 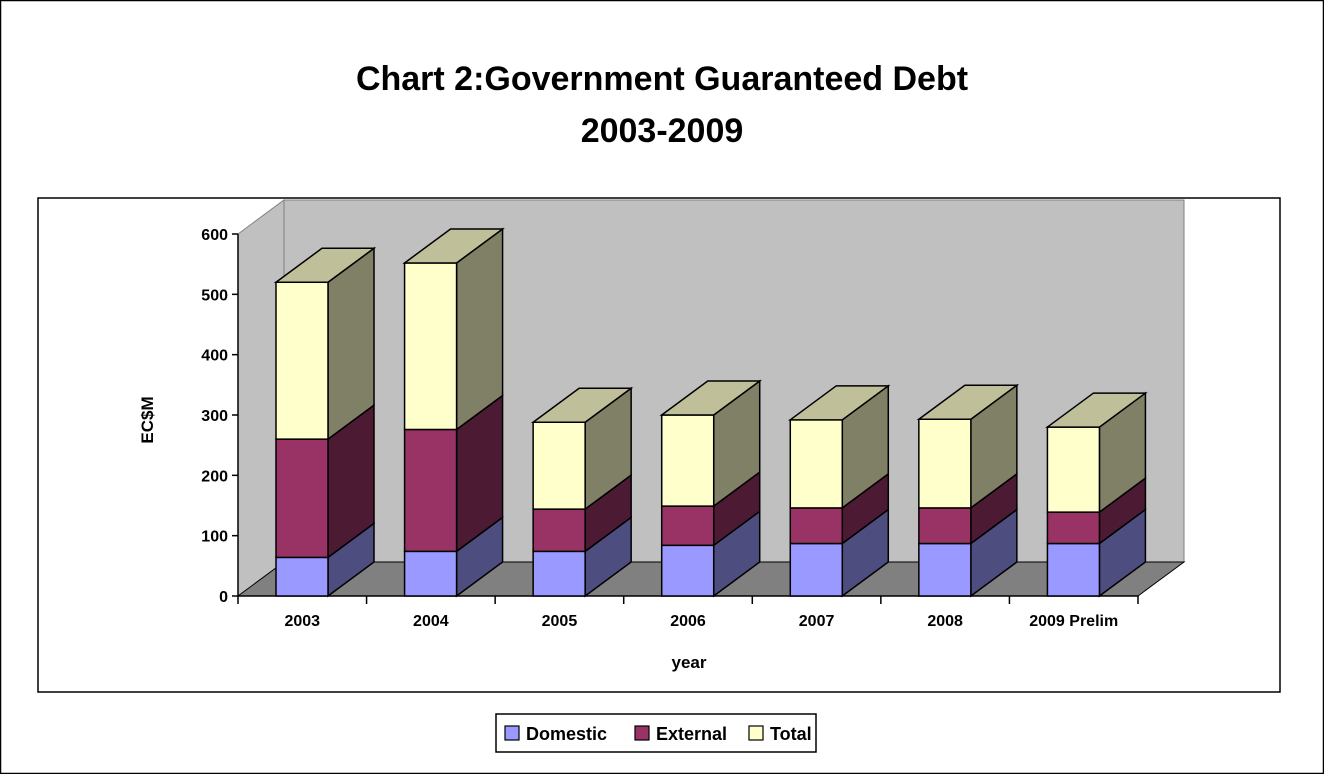 I want to click on y-axis: 0 100 200 300 400 500 600, so click(x=220, y=416).